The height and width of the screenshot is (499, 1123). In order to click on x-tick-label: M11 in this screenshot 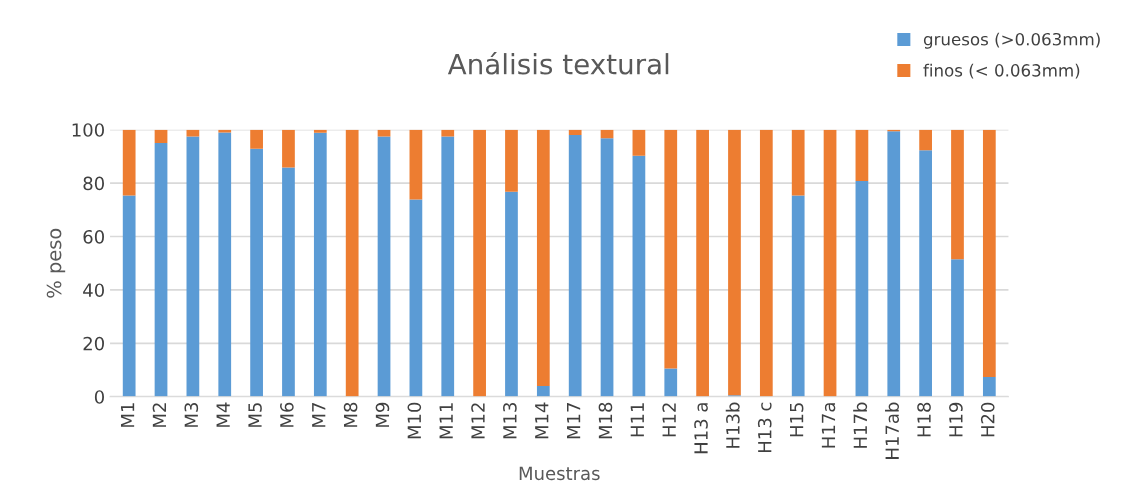, I will do `click(446, 421)`.